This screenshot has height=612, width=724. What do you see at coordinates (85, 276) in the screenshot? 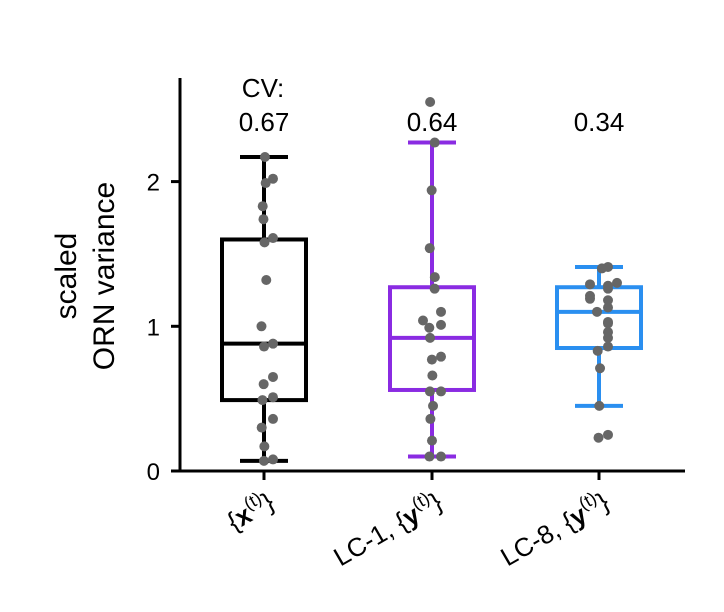
I see `y-axis-label: scaled ORN variance` at bounding box center [85, 276].